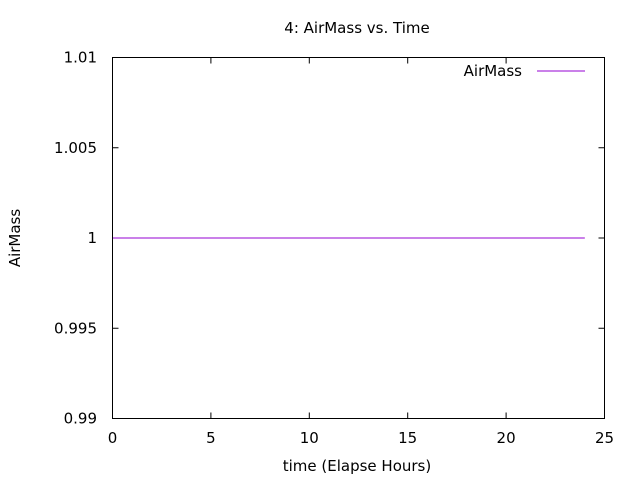  Describe the element at coordinates (493, 71) in the screenshot. I see `legend-label: AirMass` at that location.